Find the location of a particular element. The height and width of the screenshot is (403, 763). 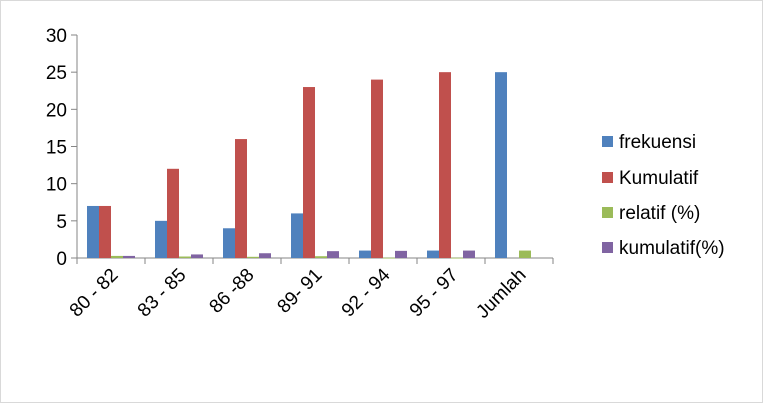

y-tick-label: 0 is located at coordinates (61, 259).